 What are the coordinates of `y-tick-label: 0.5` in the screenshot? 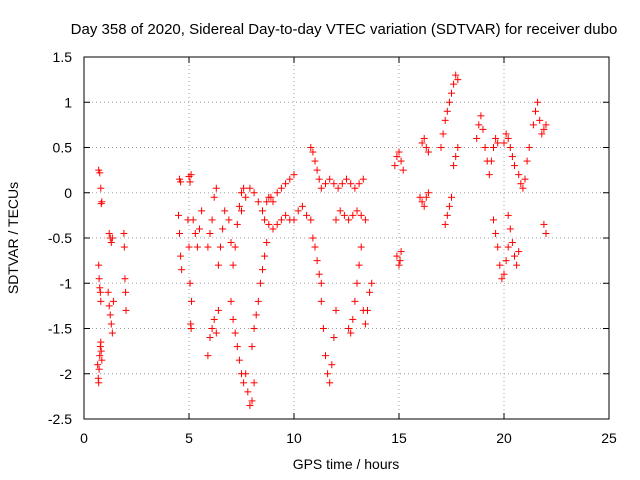 It's located at (63, 148).